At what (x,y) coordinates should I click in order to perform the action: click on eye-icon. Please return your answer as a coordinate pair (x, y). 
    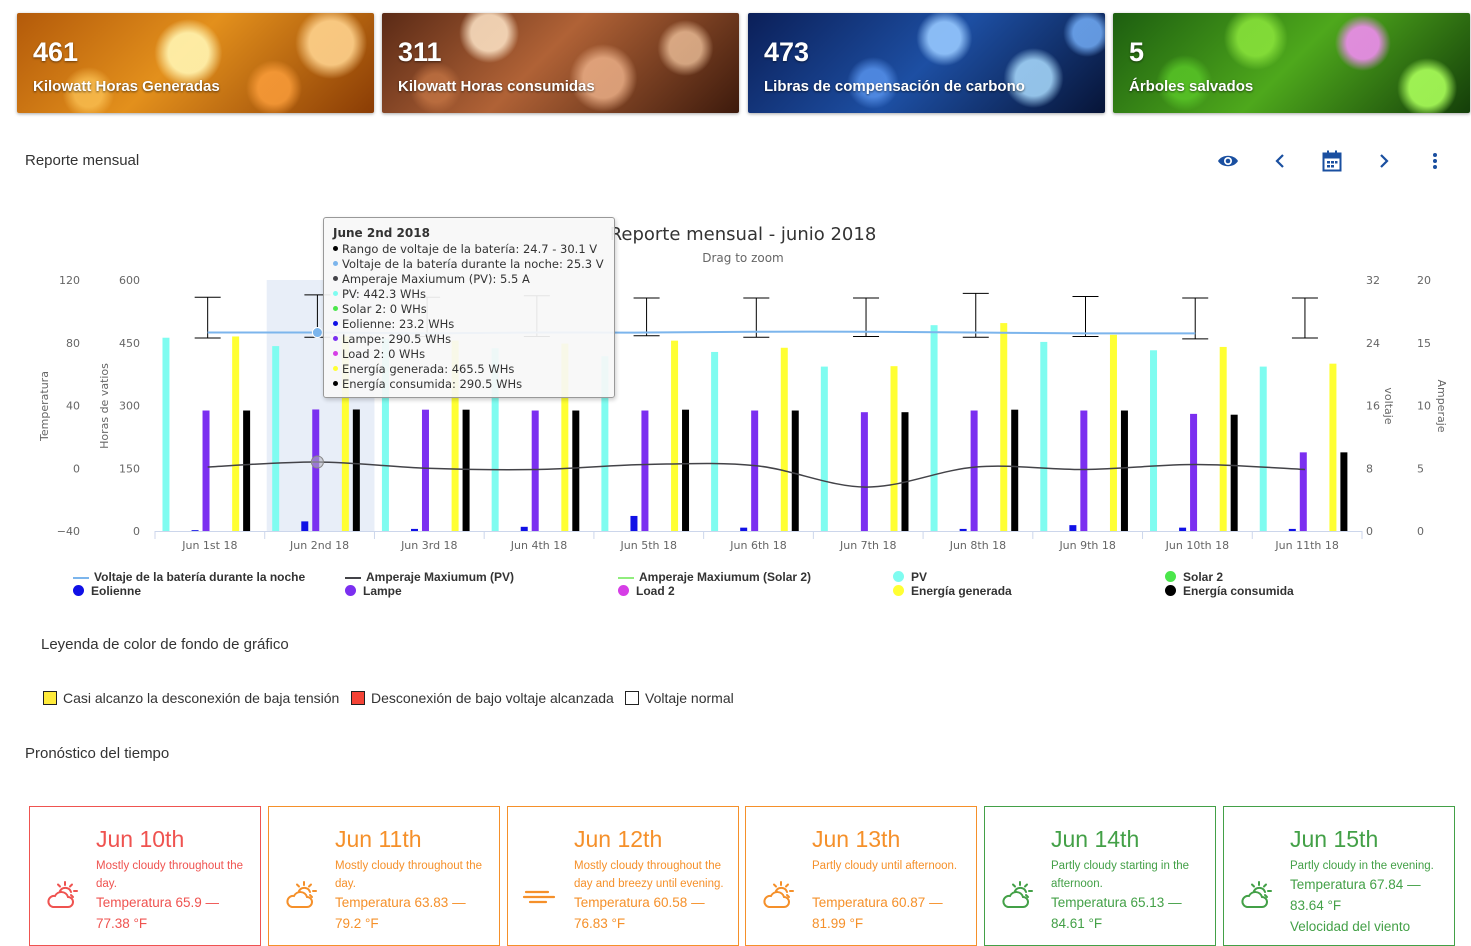
    Looking at the image, I should click on (1228, 161).